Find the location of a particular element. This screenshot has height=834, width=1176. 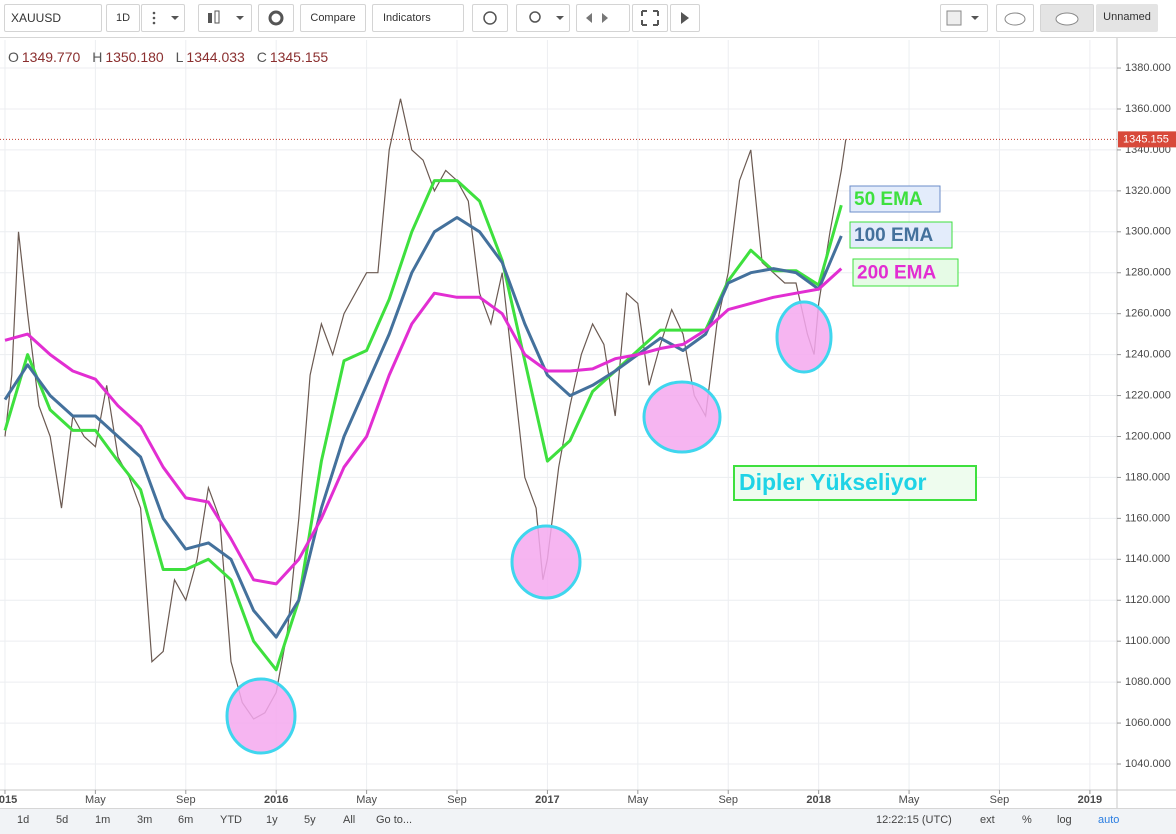

y-tick-label: 1120.000 is located at coordinates (1147, 600).